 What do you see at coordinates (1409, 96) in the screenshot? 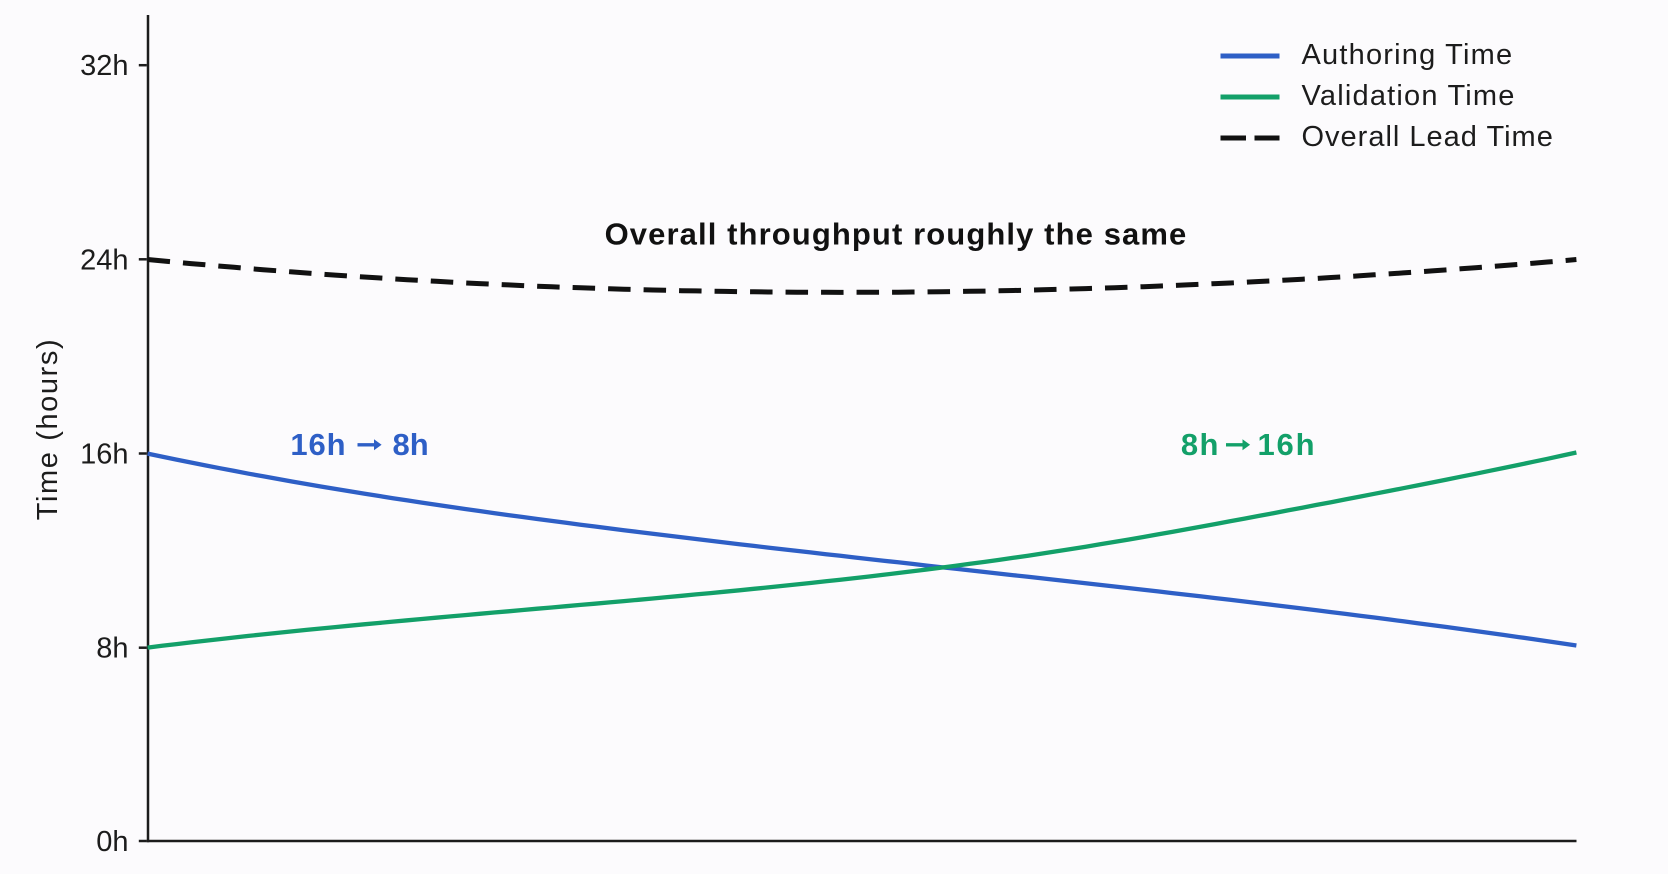
I see `svg-text: Validation Time` at bounding box center [1409, 96].